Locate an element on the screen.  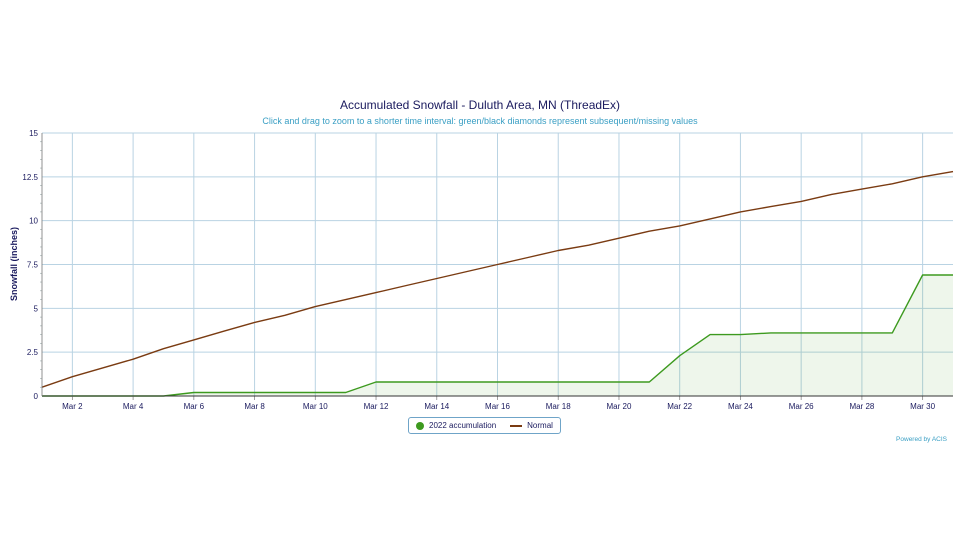
x-tick-label: Mar 16 is located at coordinates (497, 406).